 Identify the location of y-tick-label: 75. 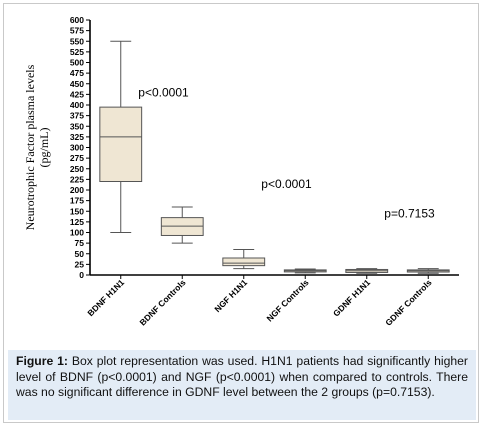
(80, 243).